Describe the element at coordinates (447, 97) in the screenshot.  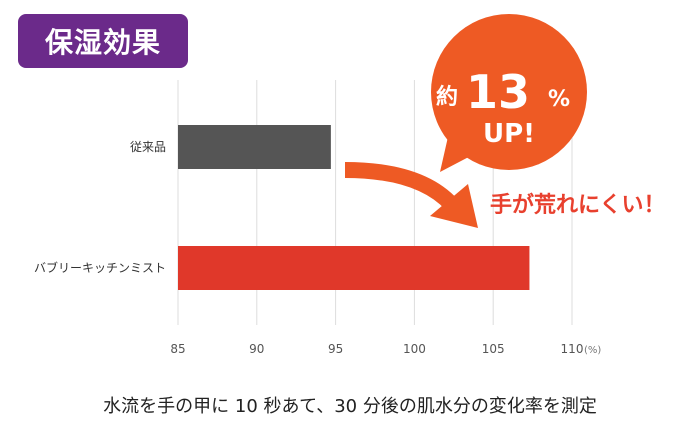
I see `callout-prefix: 約` at that location.